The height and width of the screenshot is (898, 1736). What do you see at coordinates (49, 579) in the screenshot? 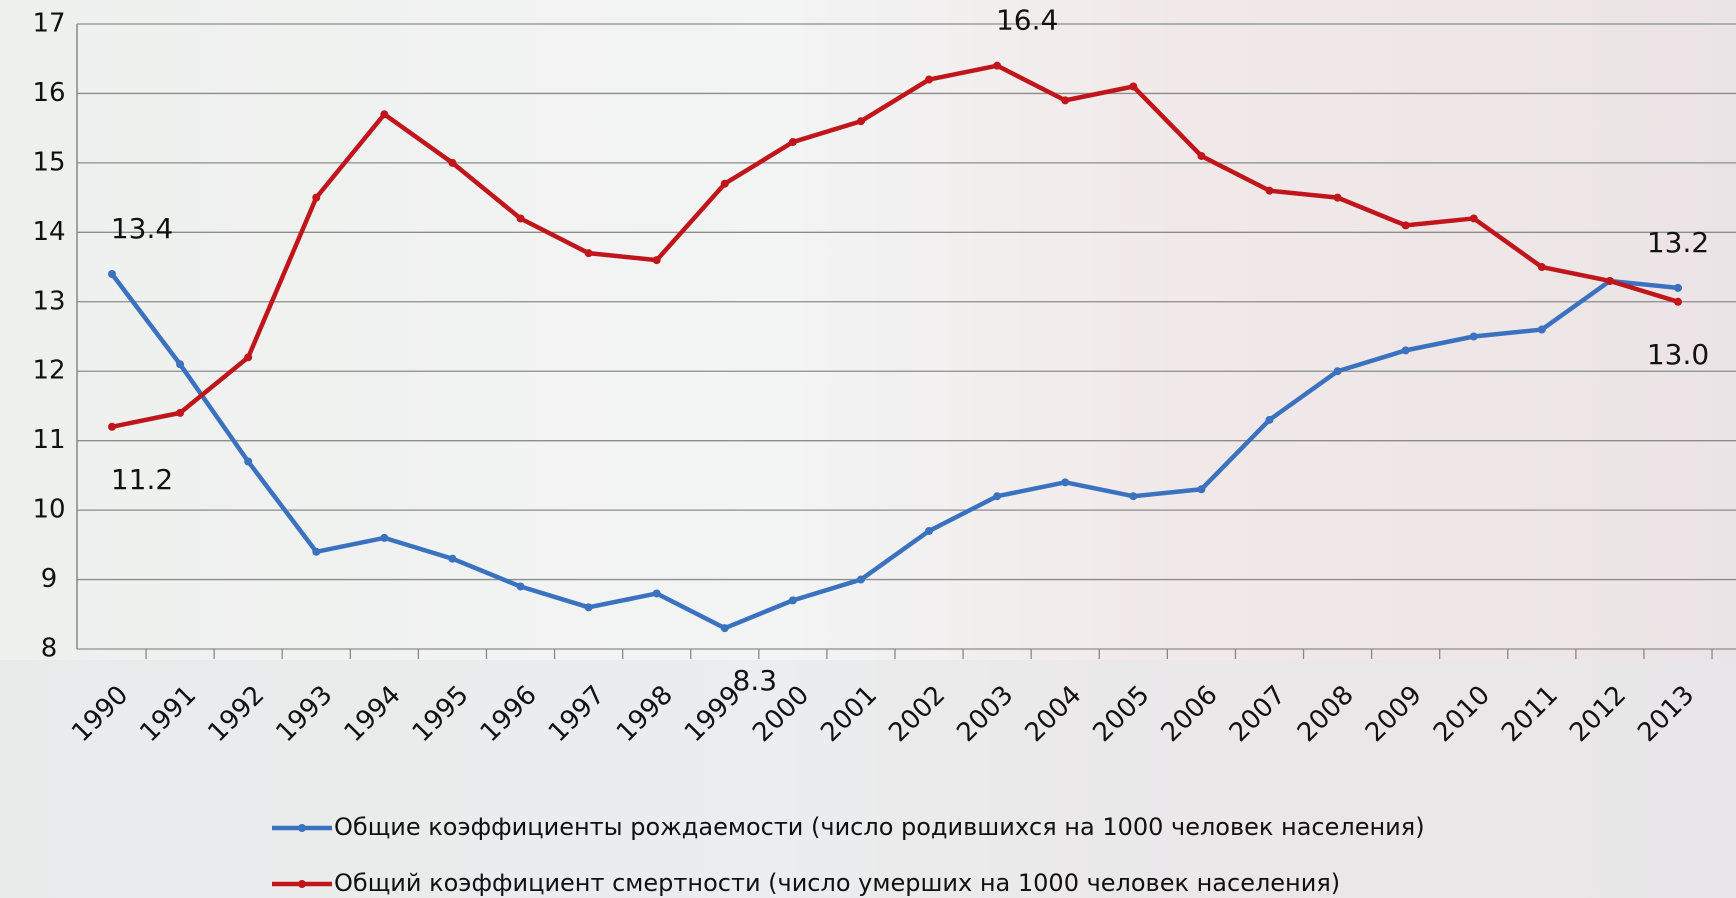
I see `y-tick-label: 9` at bounding box center [49, 579].